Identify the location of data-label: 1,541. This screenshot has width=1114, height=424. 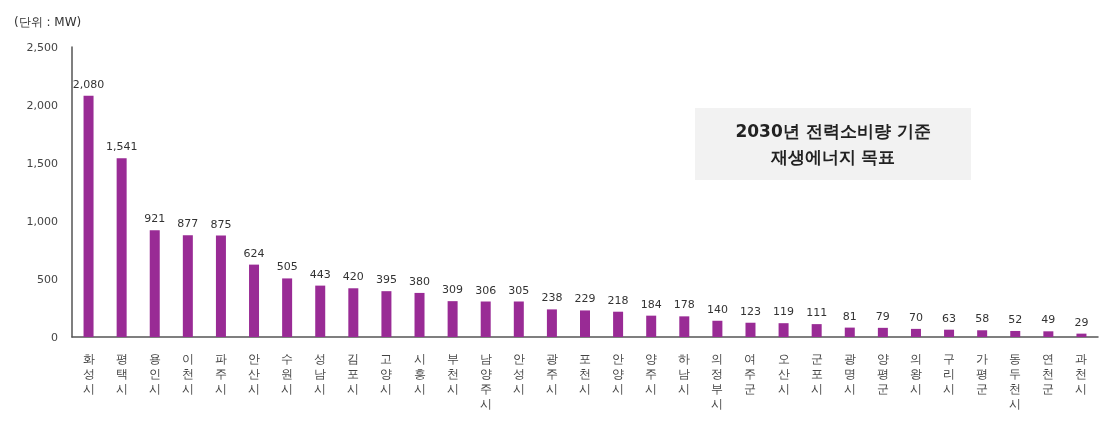
(121, 147).